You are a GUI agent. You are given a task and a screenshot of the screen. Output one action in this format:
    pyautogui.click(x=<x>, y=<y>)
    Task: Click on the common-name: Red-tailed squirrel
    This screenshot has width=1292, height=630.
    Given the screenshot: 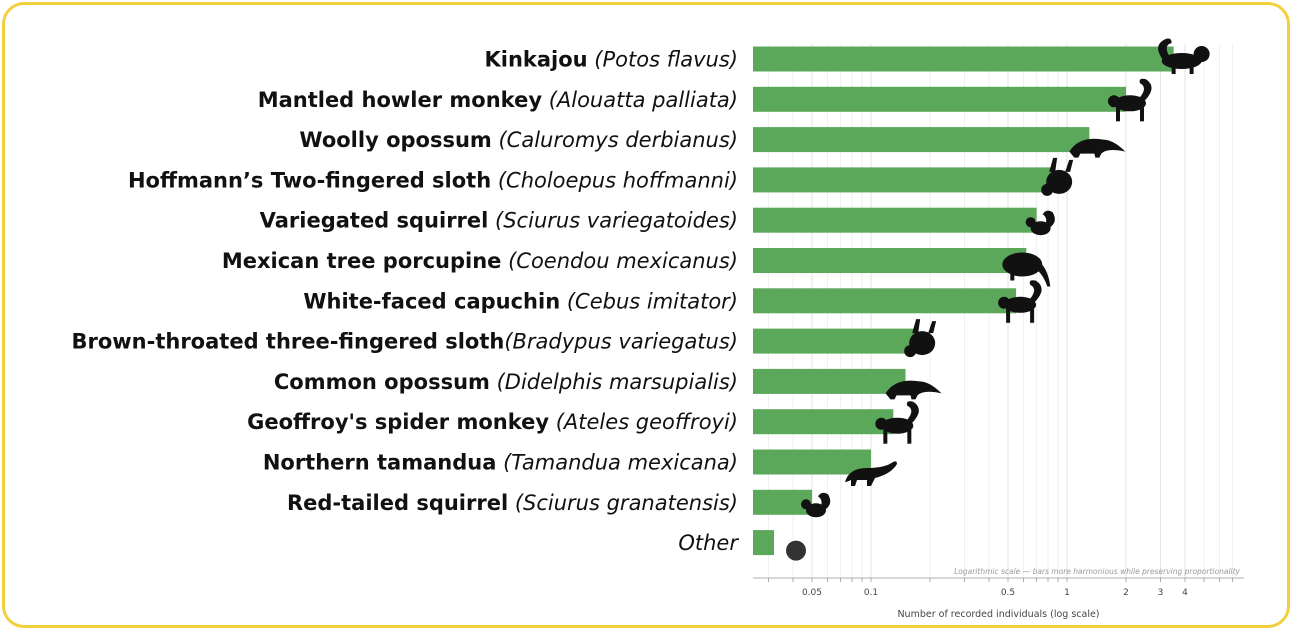 What is the action you would take?
    pyautogui.click(x=397, y=503)
    